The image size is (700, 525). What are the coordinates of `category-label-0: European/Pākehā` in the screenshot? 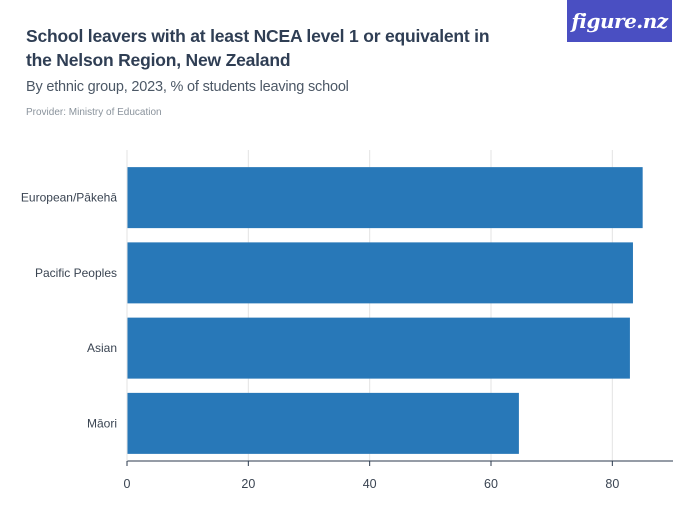 It's located at (69, 198).